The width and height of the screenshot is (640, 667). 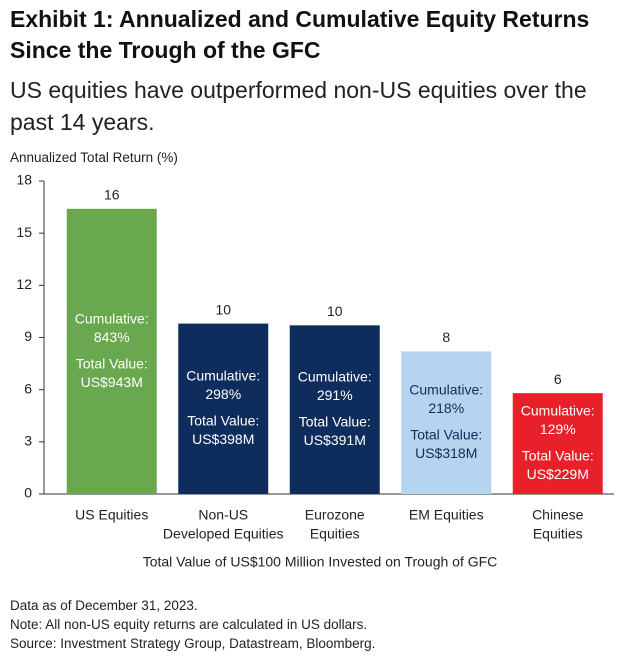 What do you see at coordinates (28, 441) in the screenshot?
I see `y-tick-label: 3` at bounding box center [28, 441].